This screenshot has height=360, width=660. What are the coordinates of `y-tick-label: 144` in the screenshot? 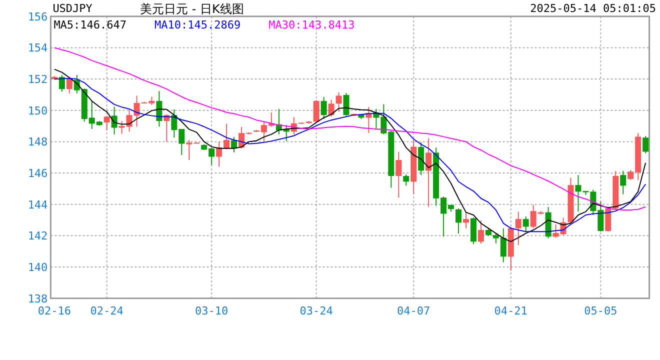 It's located at (38, 205).